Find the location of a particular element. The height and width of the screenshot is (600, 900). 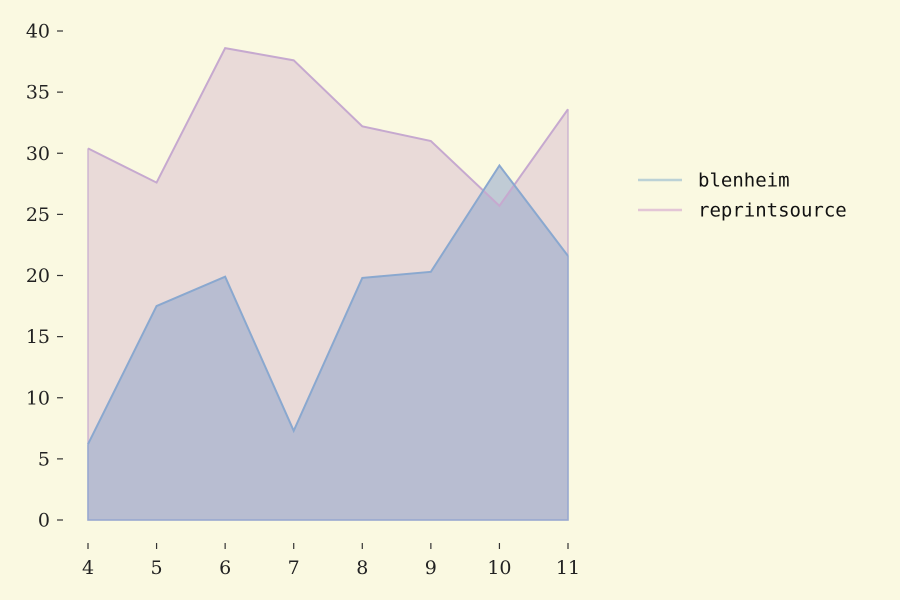

y-tick-label: 20 is located at coordinates (38, 276).